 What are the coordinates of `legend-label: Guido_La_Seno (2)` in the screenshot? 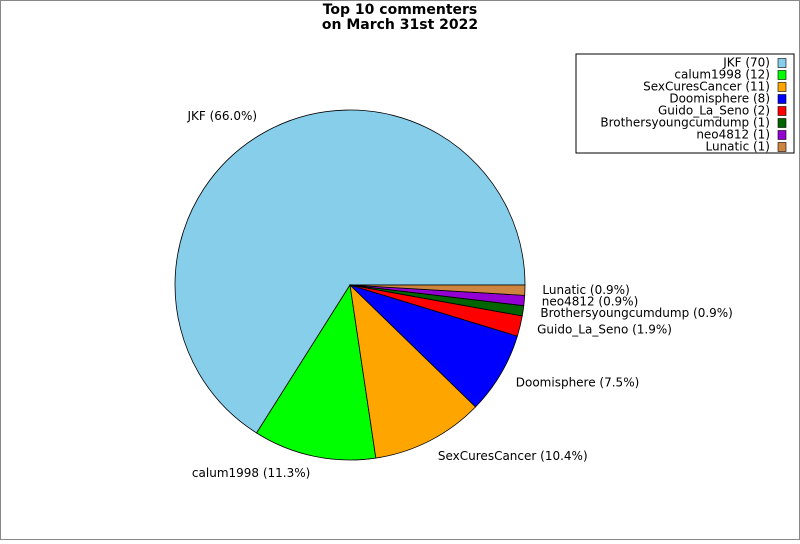 It's located at (714, 111).